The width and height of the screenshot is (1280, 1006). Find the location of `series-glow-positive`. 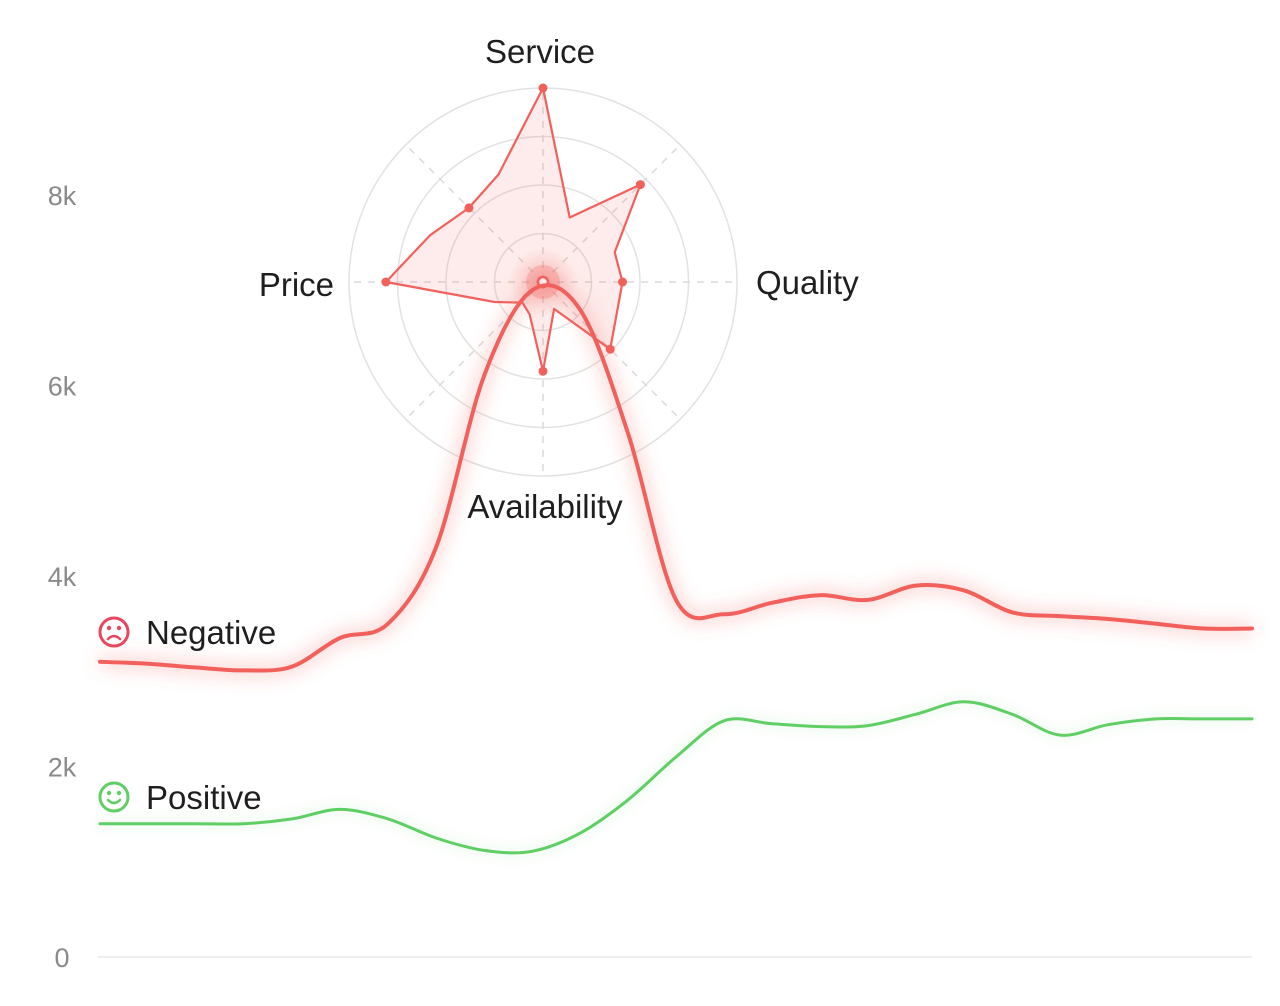

series-glow-positive is located at coordinates (676, 777).